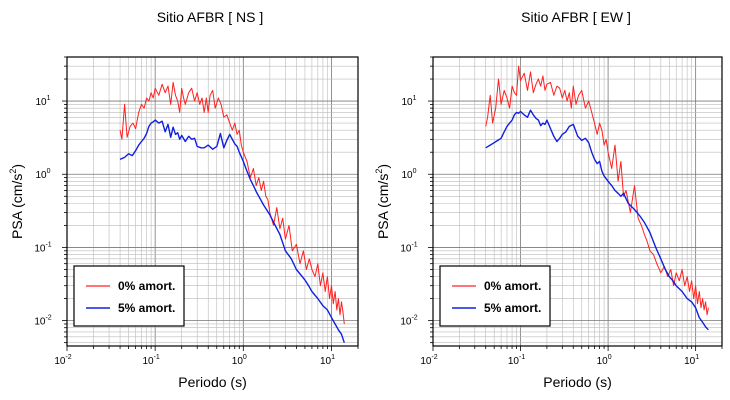  I want to click on chart-title: Sitio AFBR [ NS ], so click(210, 17).